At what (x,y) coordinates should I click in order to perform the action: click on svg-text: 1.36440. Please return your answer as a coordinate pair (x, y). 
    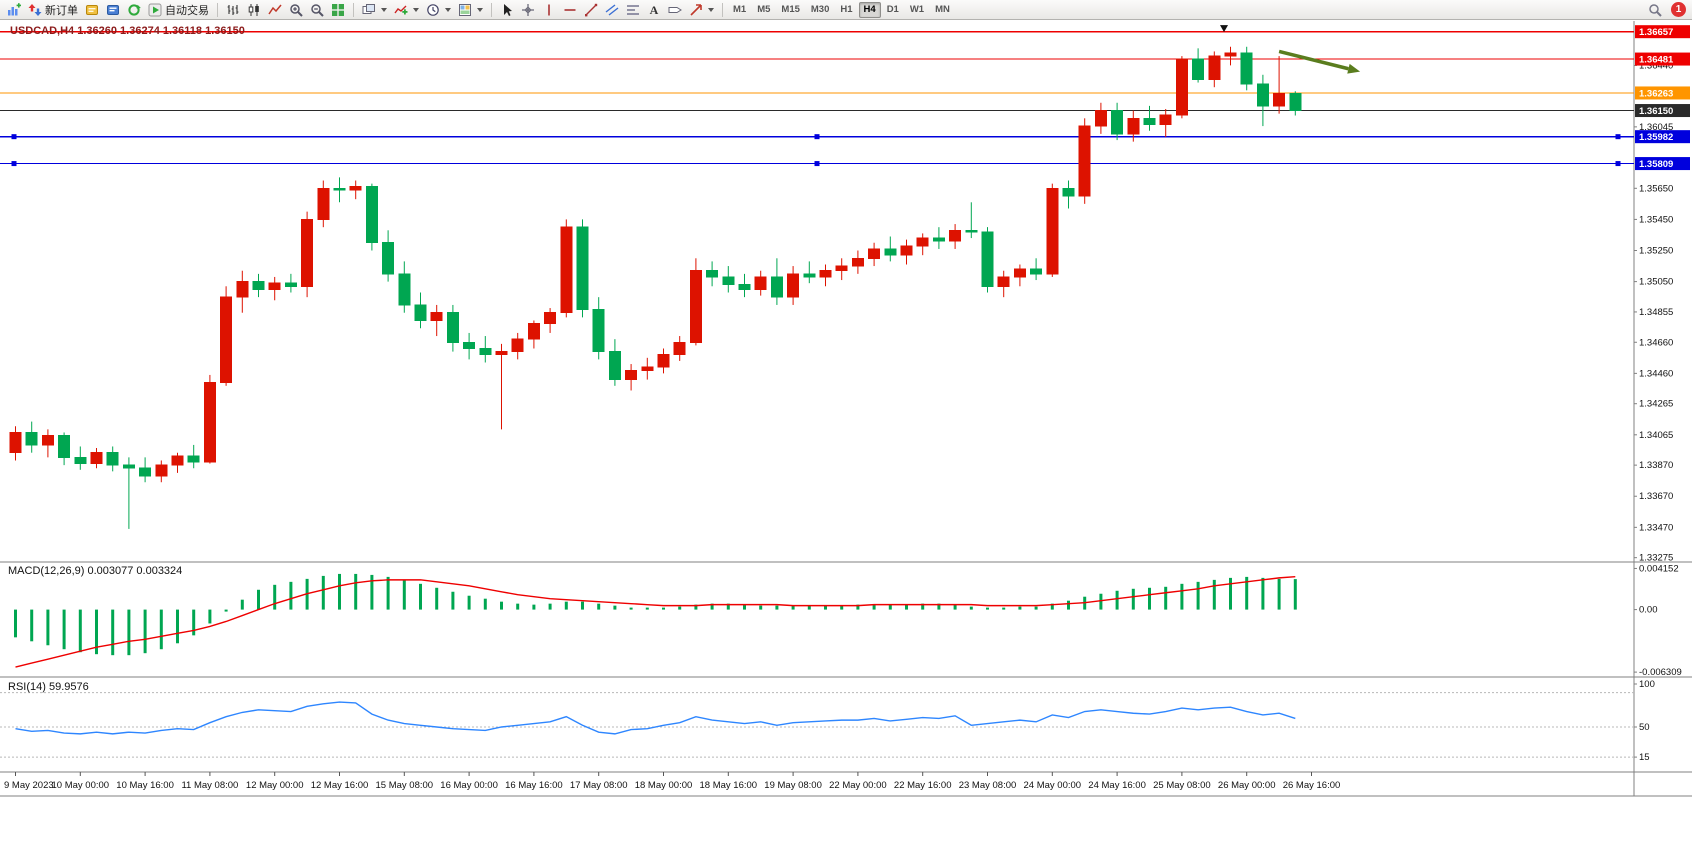
    Looking at the image, I should click on (1656, 65).